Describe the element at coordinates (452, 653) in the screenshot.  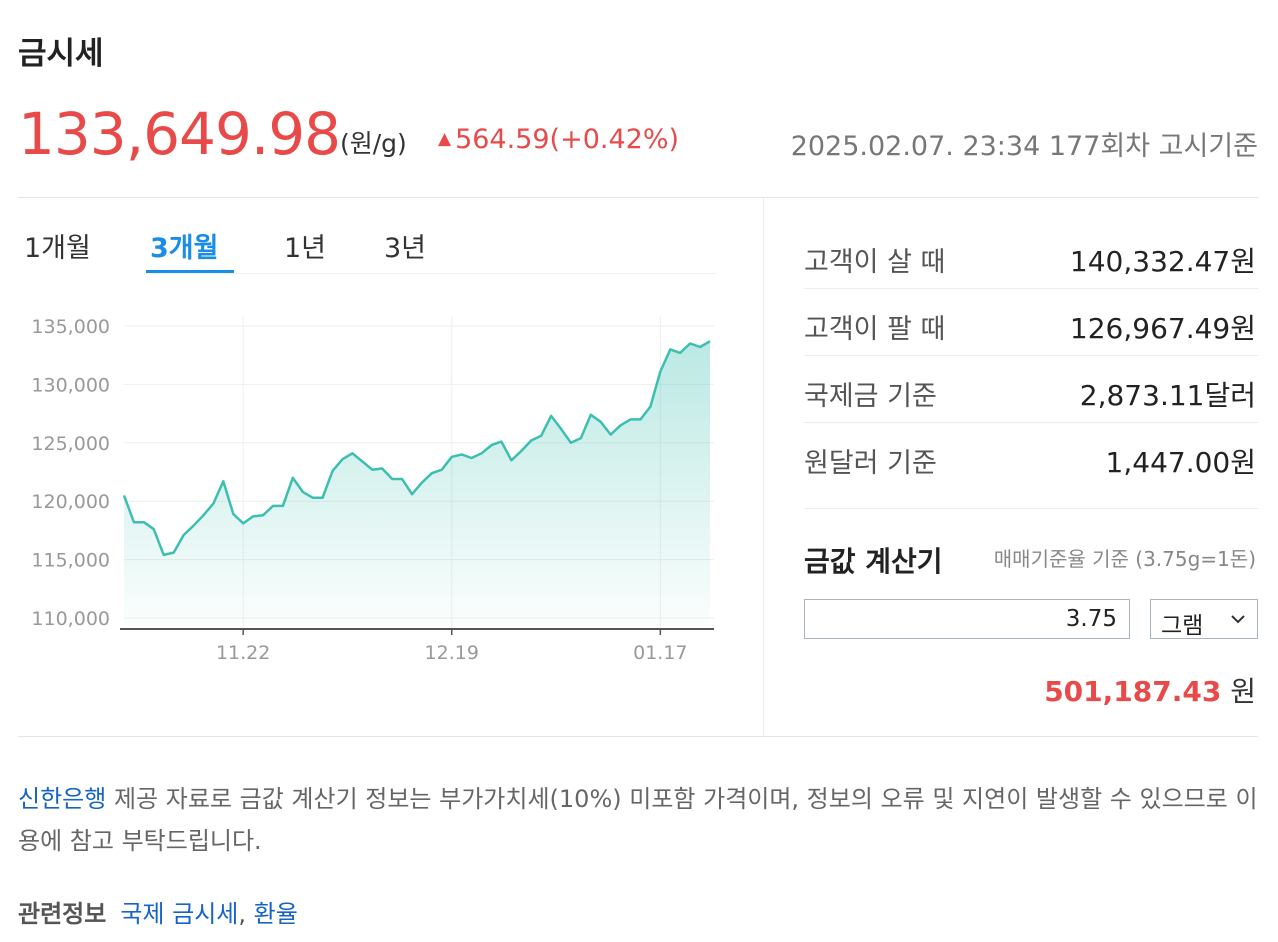
I see `x-tick-label: 12.19` at that location.